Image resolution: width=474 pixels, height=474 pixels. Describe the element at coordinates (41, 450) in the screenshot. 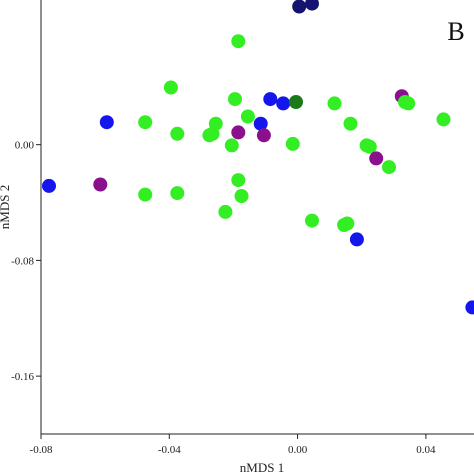

I see `x-tick-label-0: -0.08` at that location.